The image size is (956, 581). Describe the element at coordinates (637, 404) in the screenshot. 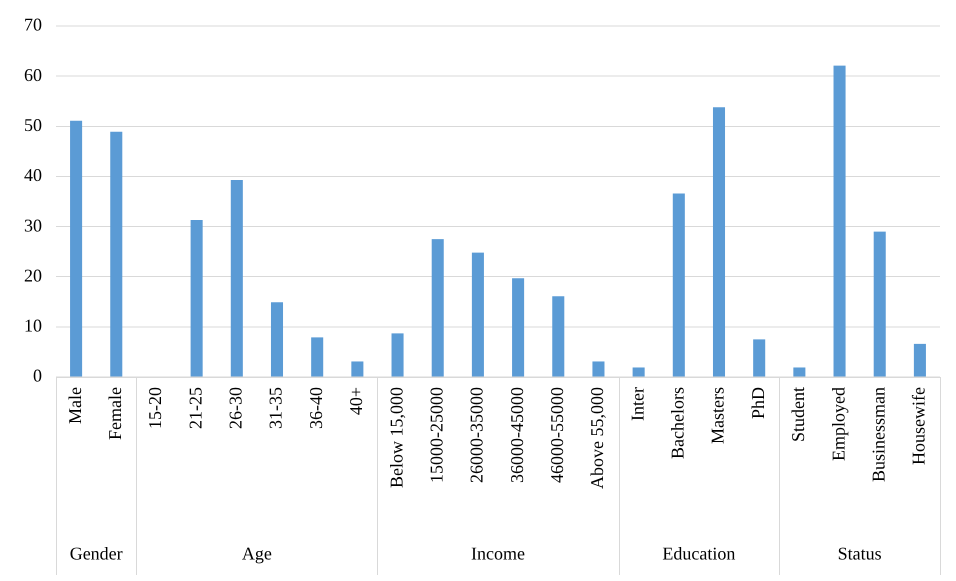

I see `x-tick-label: Inter` at that location.